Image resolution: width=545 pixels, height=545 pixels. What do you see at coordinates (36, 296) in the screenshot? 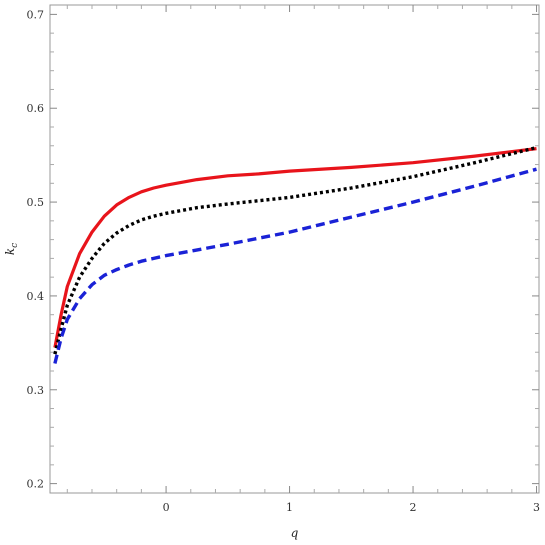
I see `y-tick-label: 0.4` at bounding box center [36, 296].